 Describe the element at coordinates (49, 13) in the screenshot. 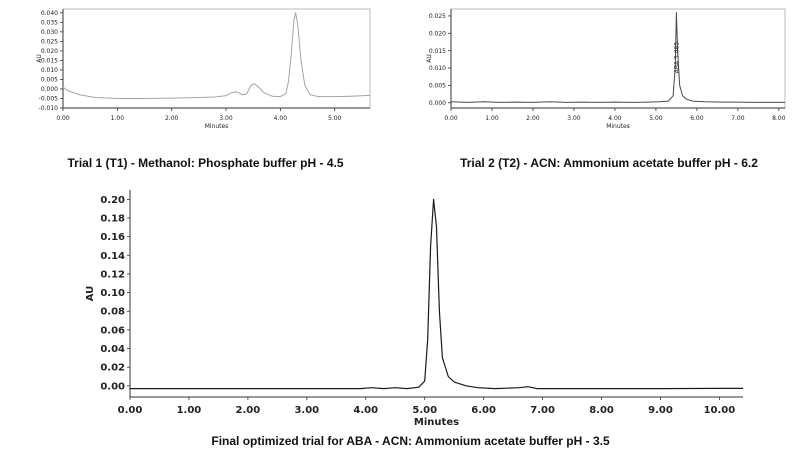

I see `y-tick-label: 0.040` at that location.